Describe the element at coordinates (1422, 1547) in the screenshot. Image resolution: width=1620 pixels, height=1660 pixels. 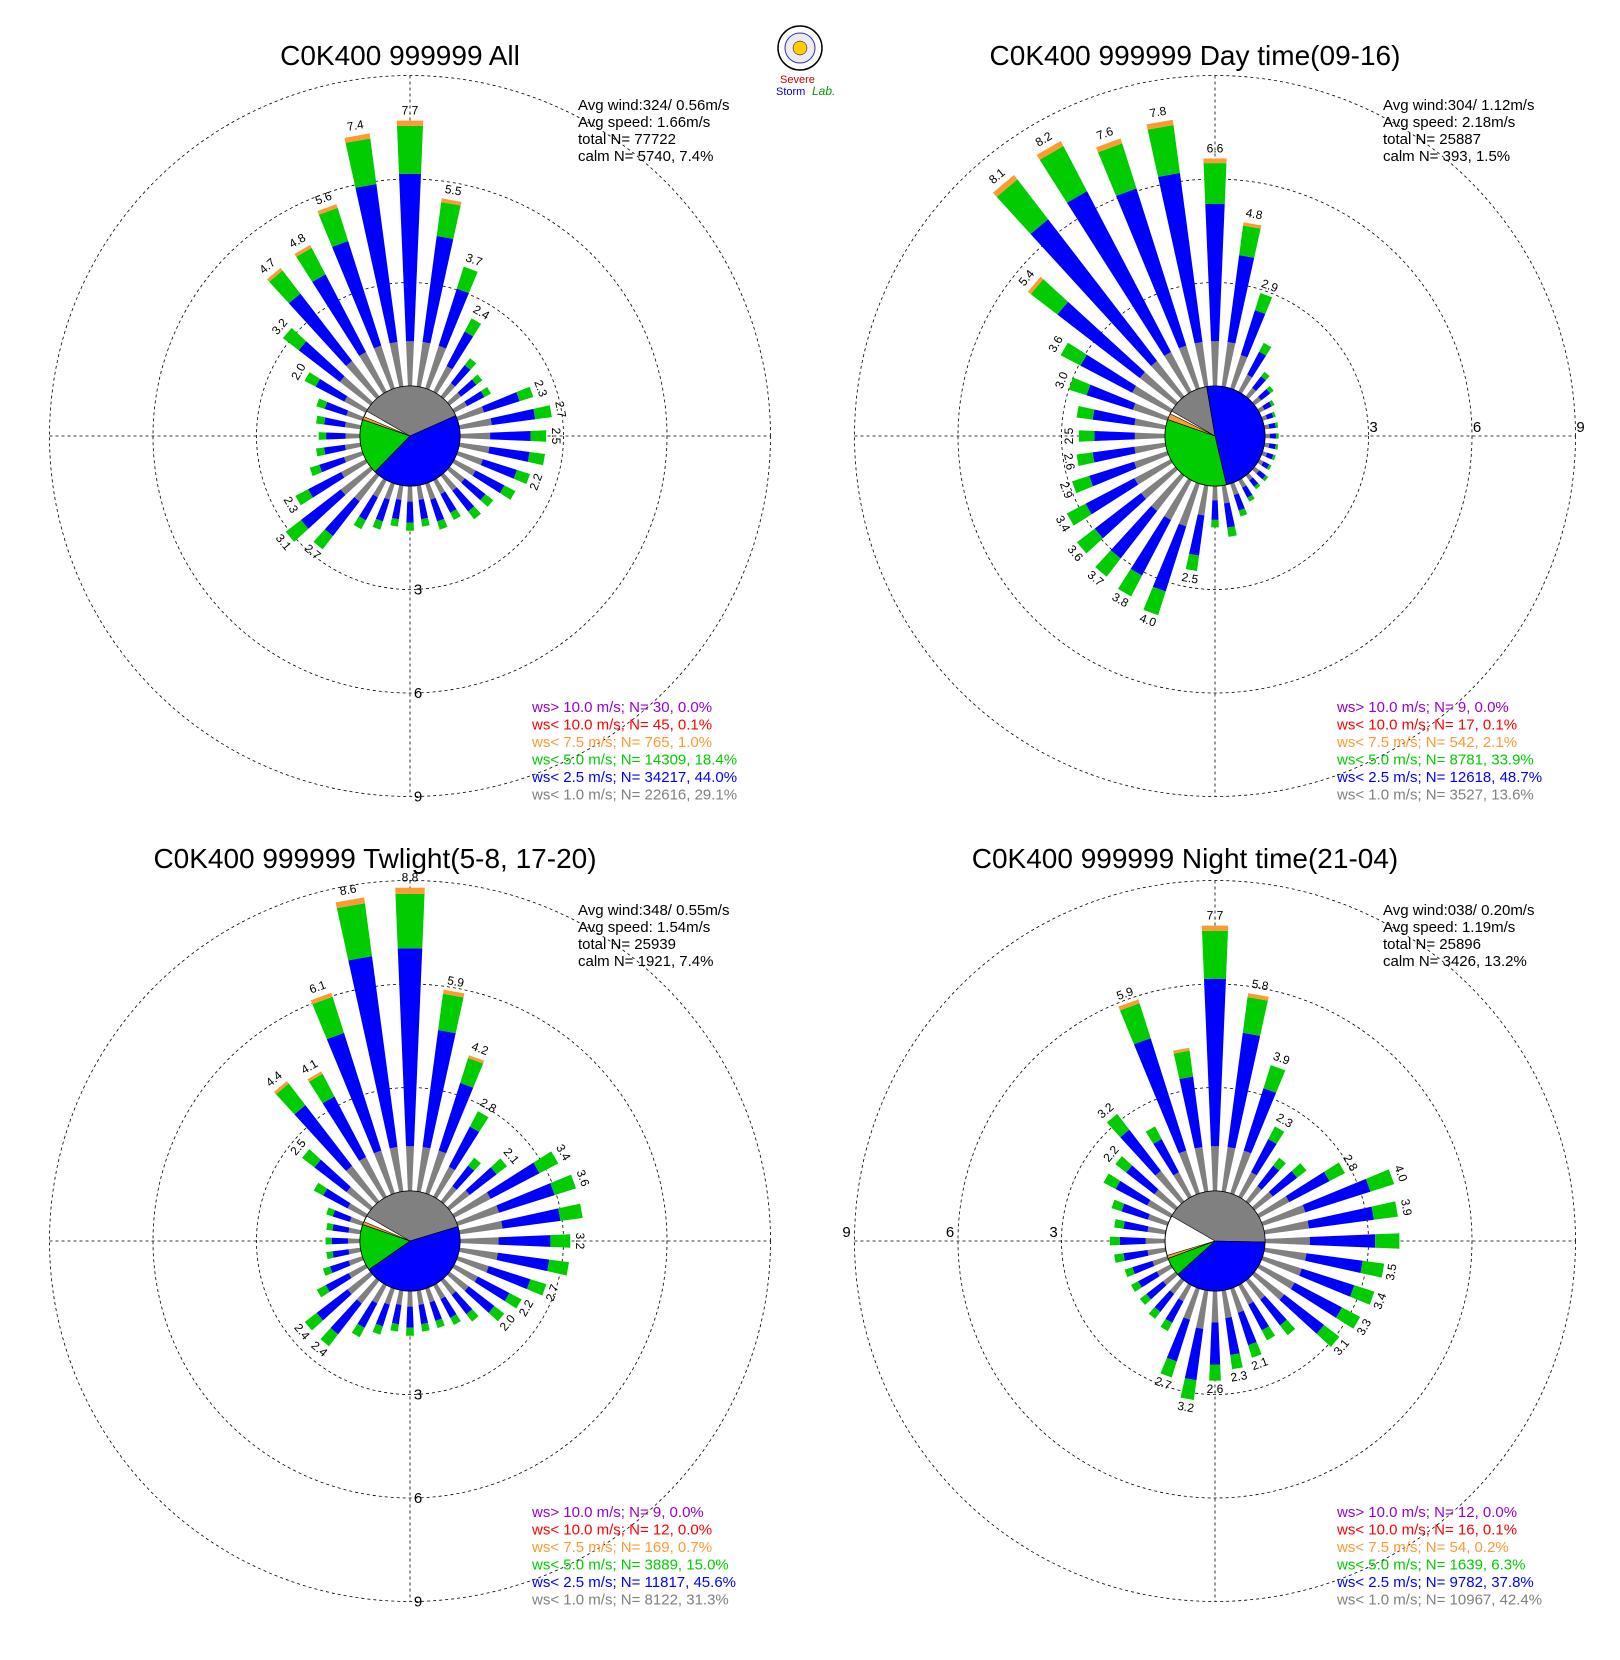
I see `legend-entry-3: ws< 7.5 m/s; N= 54, 0.2%` at that location.